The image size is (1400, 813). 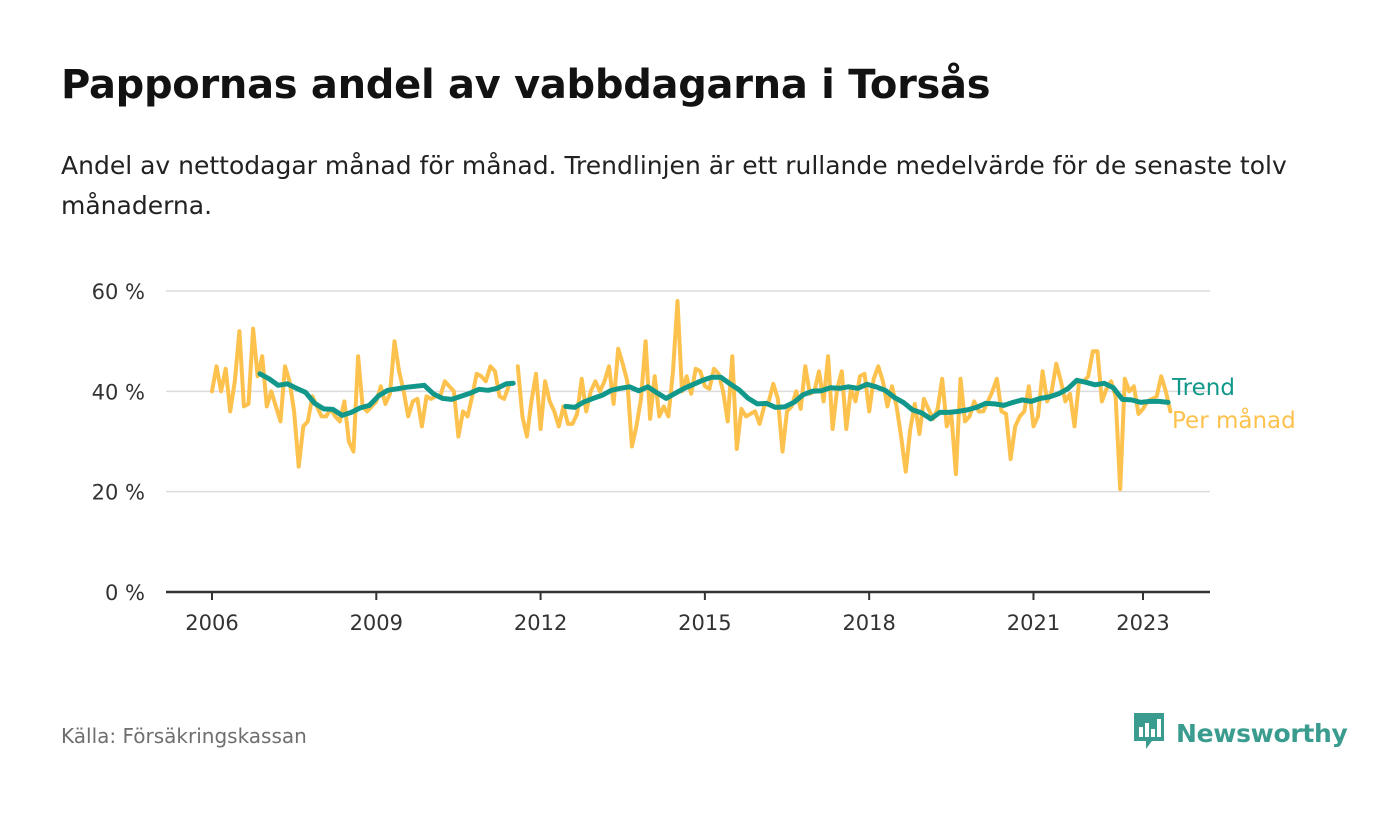 I want to click on x-tick-label: 2018, so click(x=868, y=623).